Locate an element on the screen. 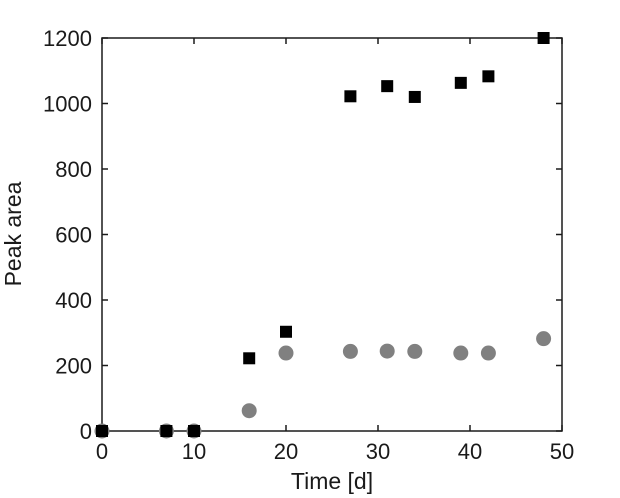 The height and width of the screenshot is (498, 620). y-tick-label: 400 is located at coordinates (73, 300).